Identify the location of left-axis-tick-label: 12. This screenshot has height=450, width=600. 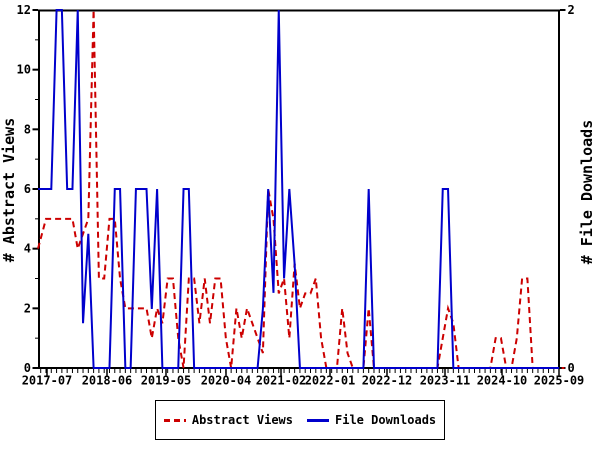
(24, 10).